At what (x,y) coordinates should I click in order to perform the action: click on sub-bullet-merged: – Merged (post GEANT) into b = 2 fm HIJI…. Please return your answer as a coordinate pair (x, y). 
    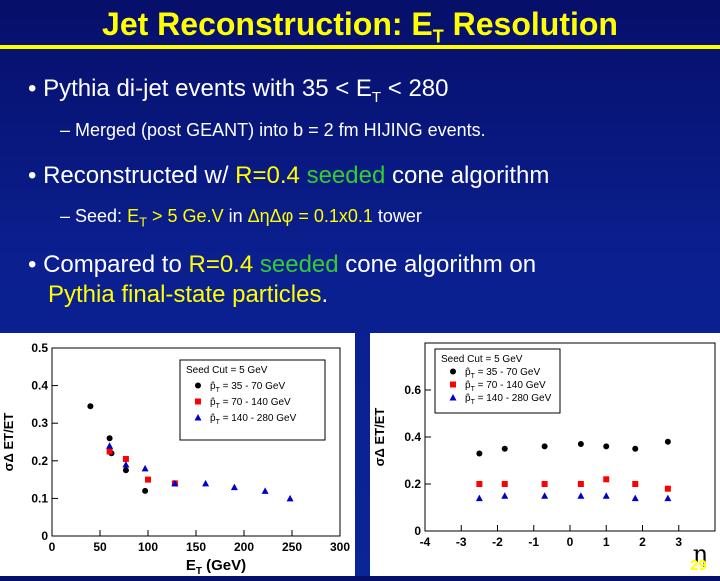
    Looking at the image, I should click on (273, 130).